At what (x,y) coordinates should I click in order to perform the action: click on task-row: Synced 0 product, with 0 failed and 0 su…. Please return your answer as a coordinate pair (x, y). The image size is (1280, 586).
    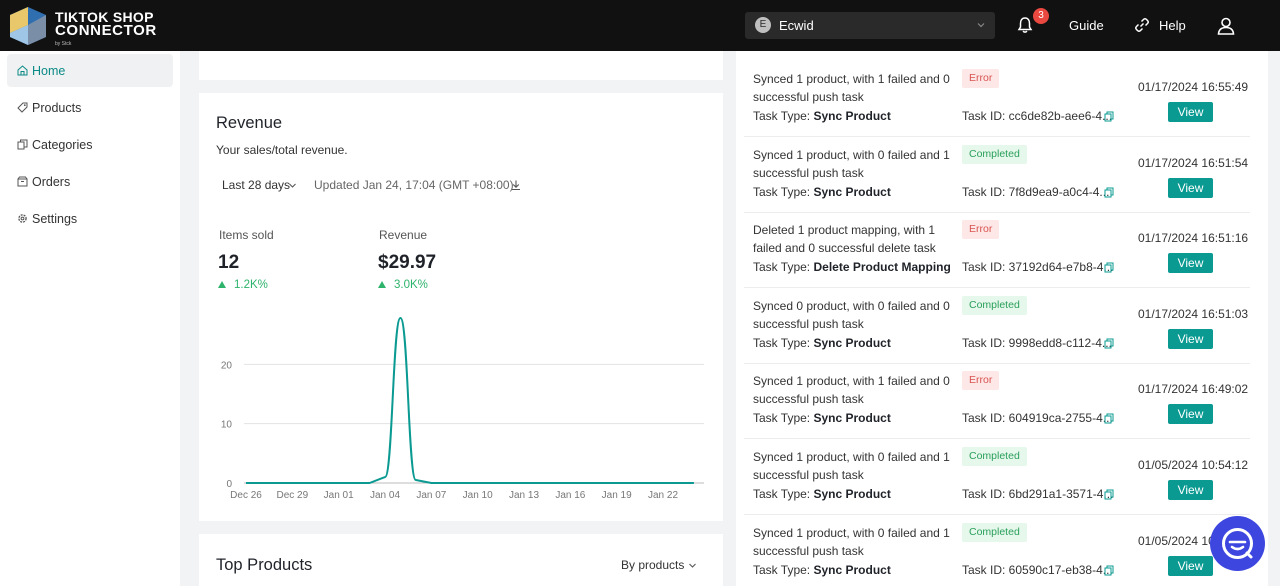
    Looking at the image, I should click on (997, 326).